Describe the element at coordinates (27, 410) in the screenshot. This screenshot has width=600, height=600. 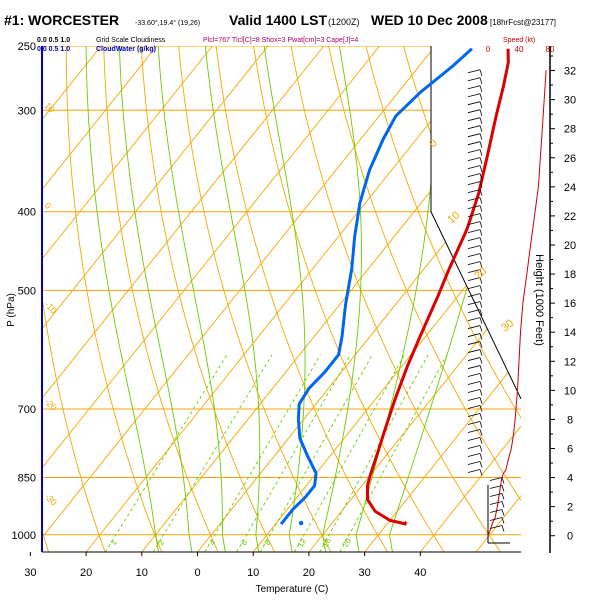
I see `pressure-tick-label: 700` at that location.